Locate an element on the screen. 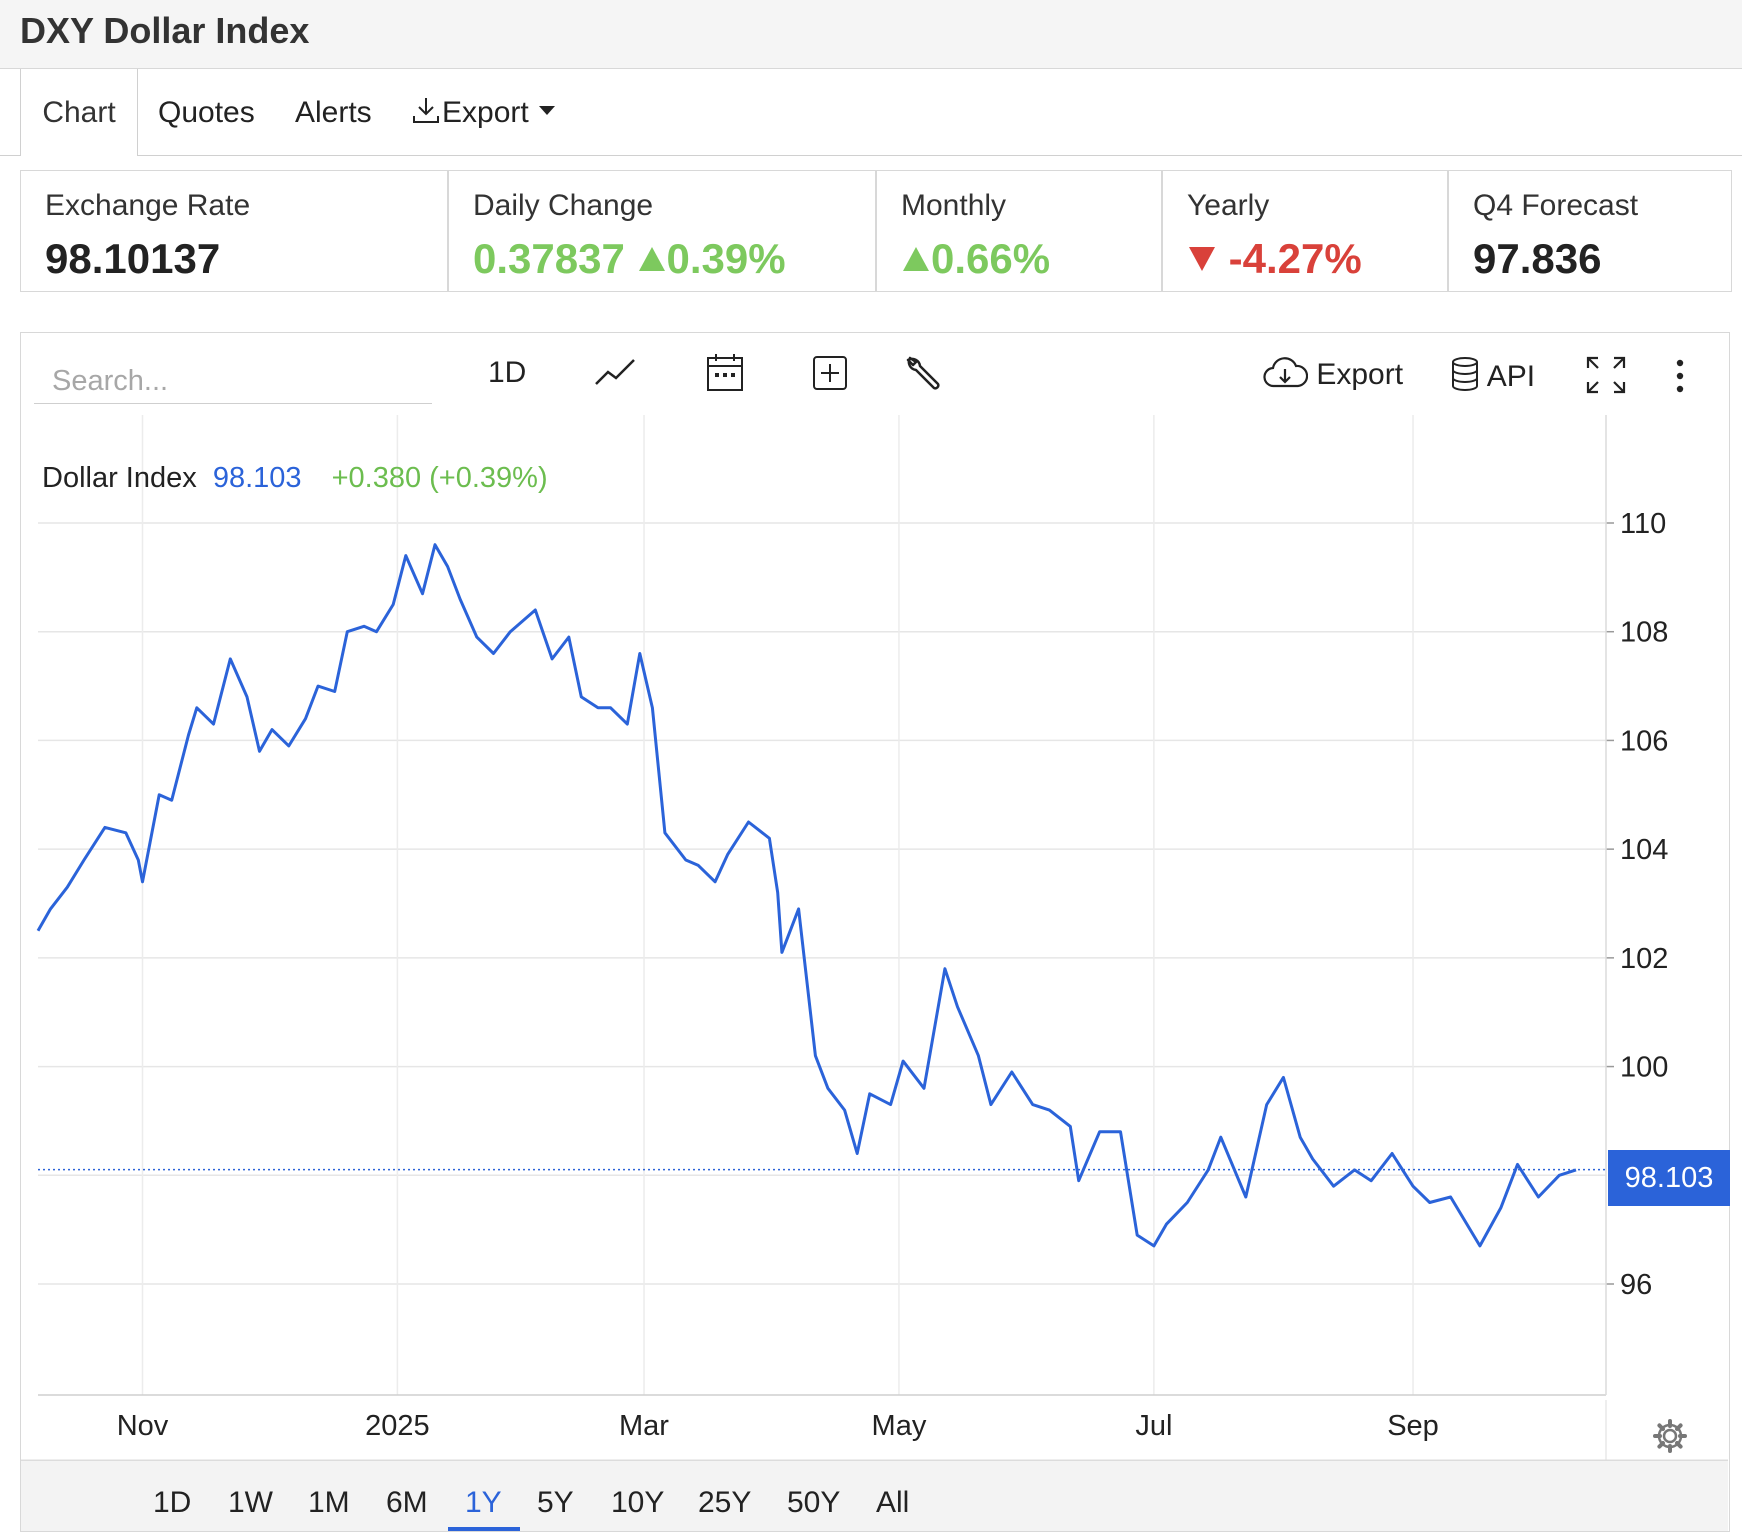 The height and width of the screenshot is (1534, 1742). x-tick-label: Sep is located at coordinates (1413, 1426).